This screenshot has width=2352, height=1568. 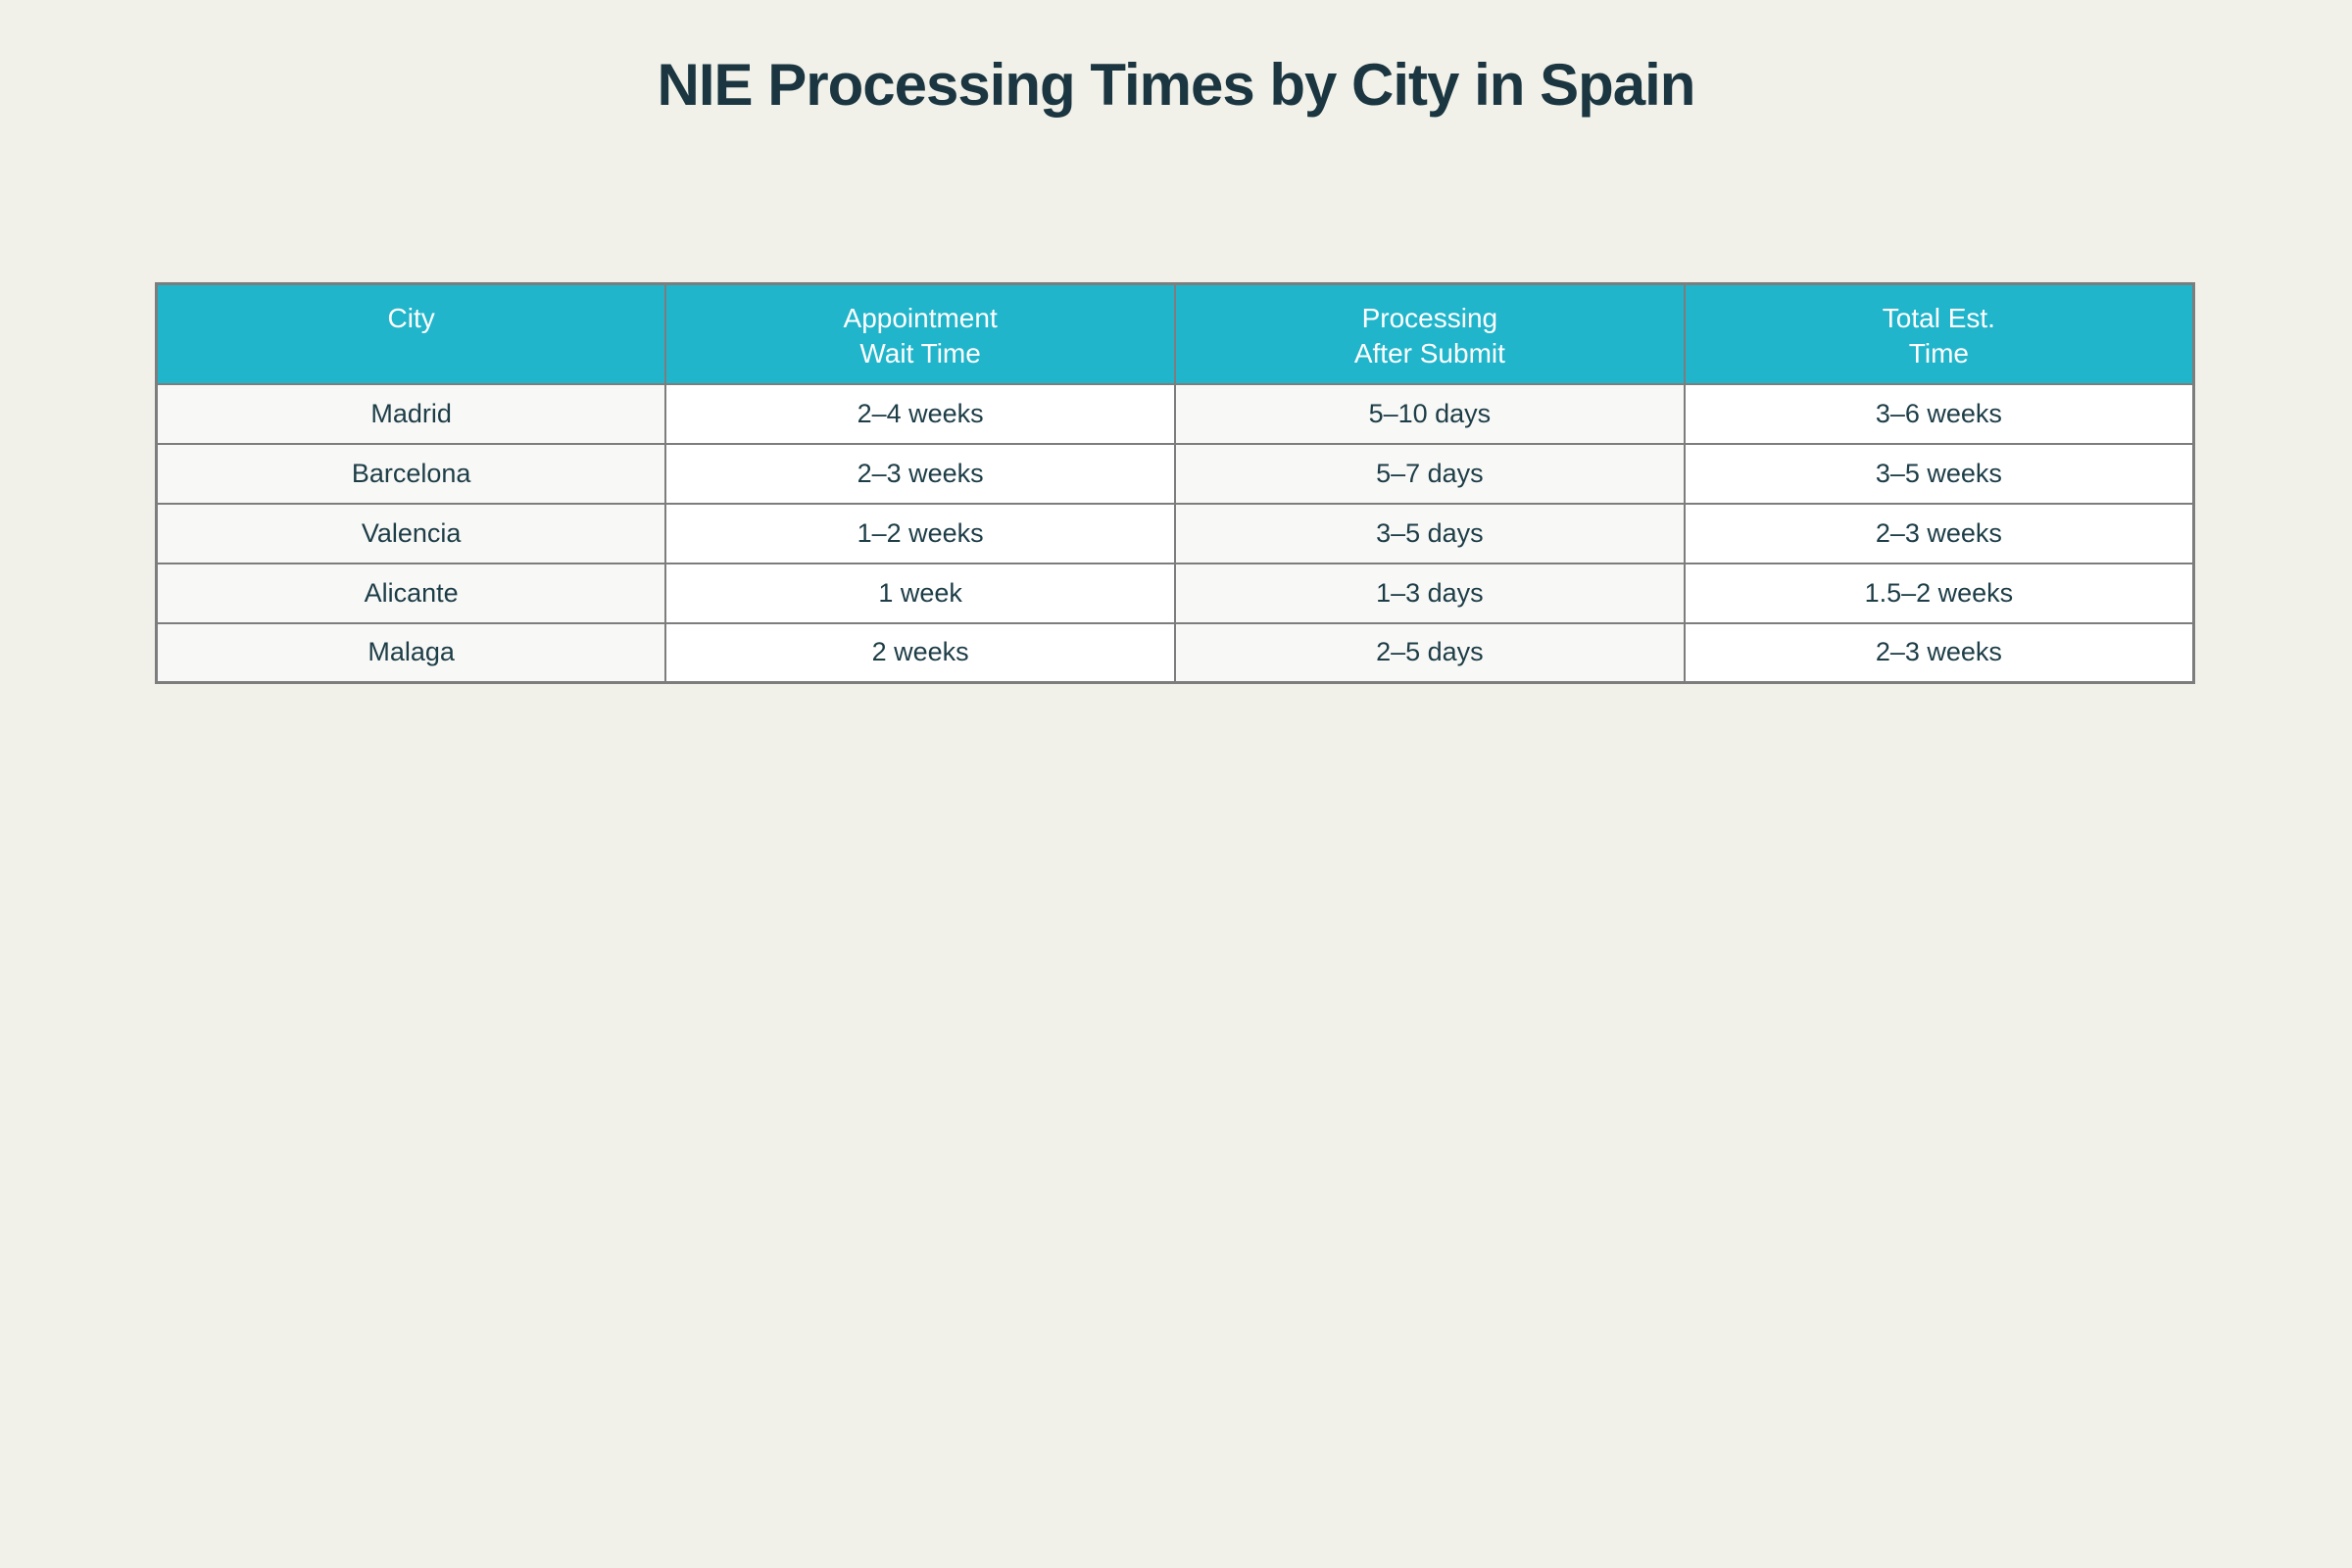 What do you see at coordinates (1430, 533) in the screenshot?
I see `cell-processing-after-submit: 3–5 days` at bounding box center [1430, 533].